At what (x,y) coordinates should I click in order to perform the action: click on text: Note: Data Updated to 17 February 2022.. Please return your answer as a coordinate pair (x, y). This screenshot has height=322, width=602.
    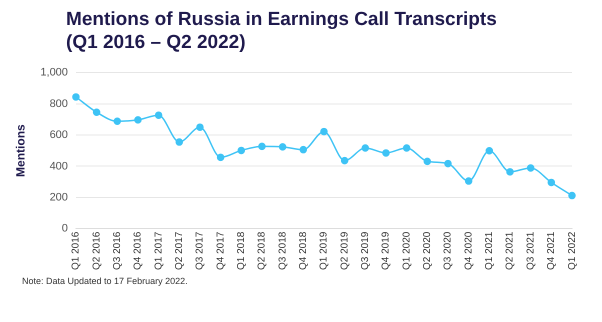
    Looking at the image, I should click on (105, 281).